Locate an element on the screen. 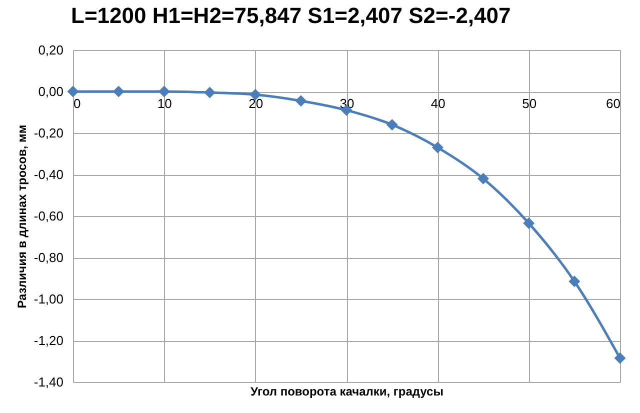 The image size is (640, 413). y-tick-label: -0,40 is located at coordinates (49, 174).